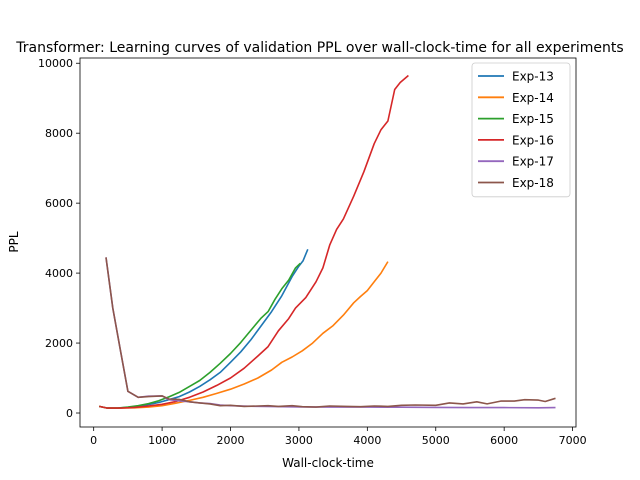 The height and width of the screenshot is (480, 640). Describe the element at coordinates (299, 440) in the screenshot. I see `x-tick-label: 3000` at that location.